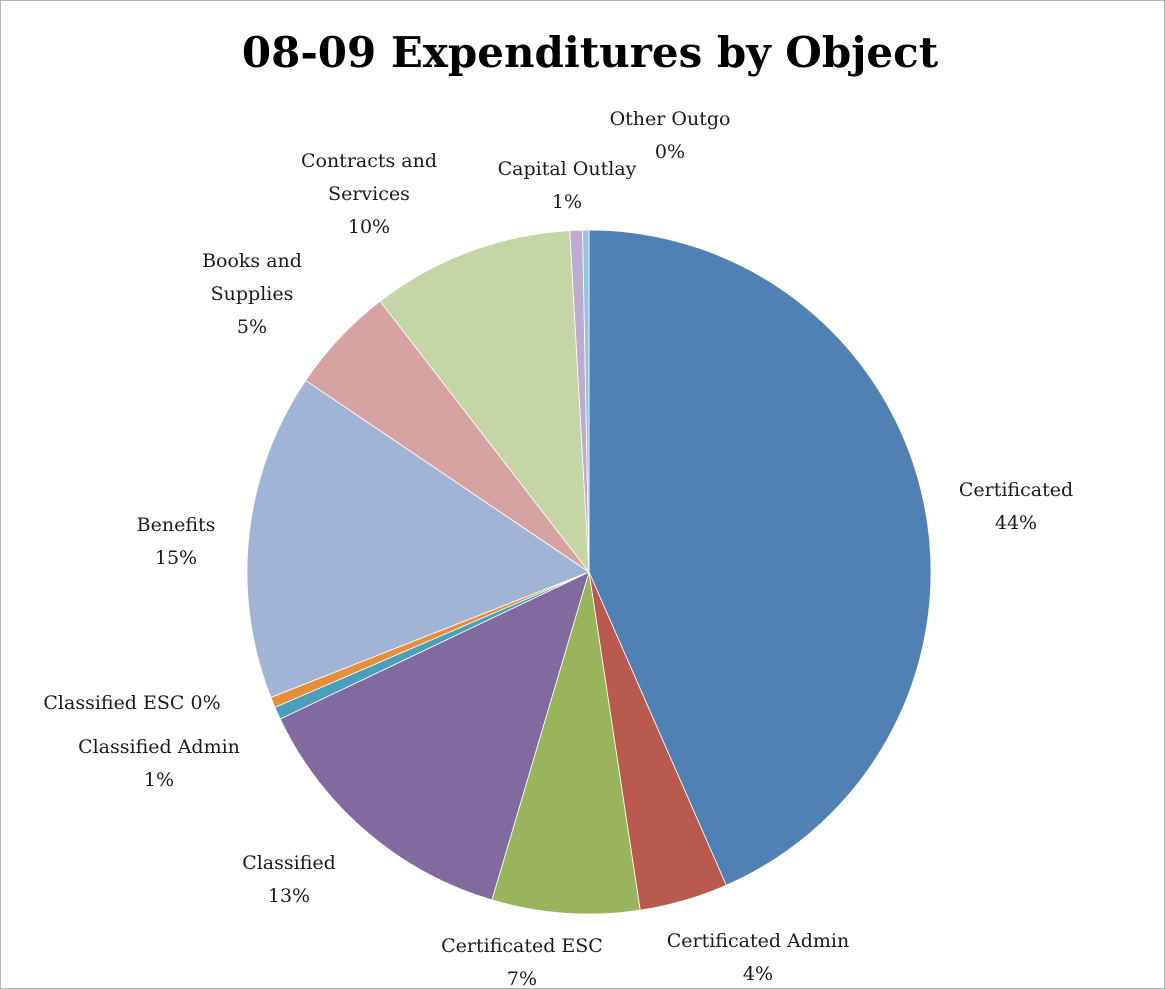 Image resolution: width=1165 pixels, height=989 pixels. I want to click on slice-label-certificated-esc: Certificated ESC 7%, so click(522, 961).